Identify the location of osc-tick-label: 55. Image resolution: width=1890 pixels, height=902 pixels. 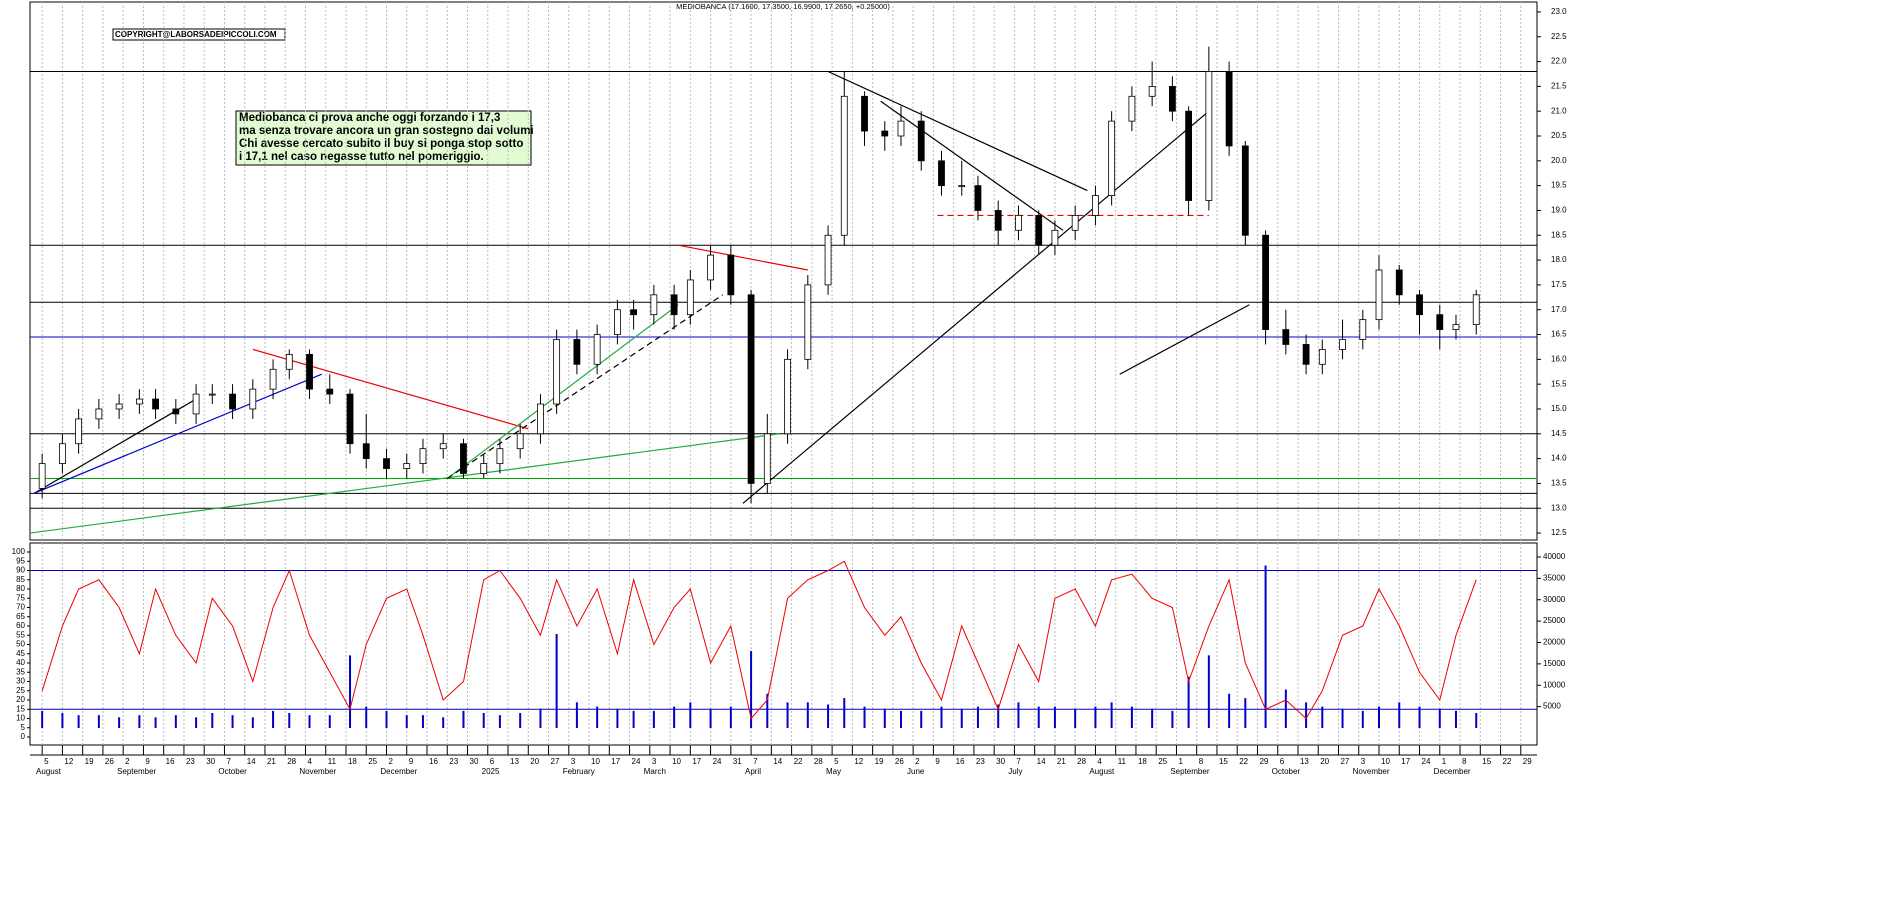
(20, 634).